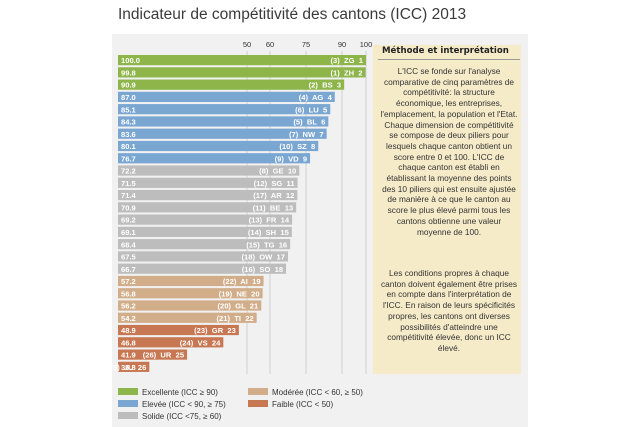 The image size is (640, 427). I want to click on bar-canton-label: (22) AI 19, so click(242, 281).